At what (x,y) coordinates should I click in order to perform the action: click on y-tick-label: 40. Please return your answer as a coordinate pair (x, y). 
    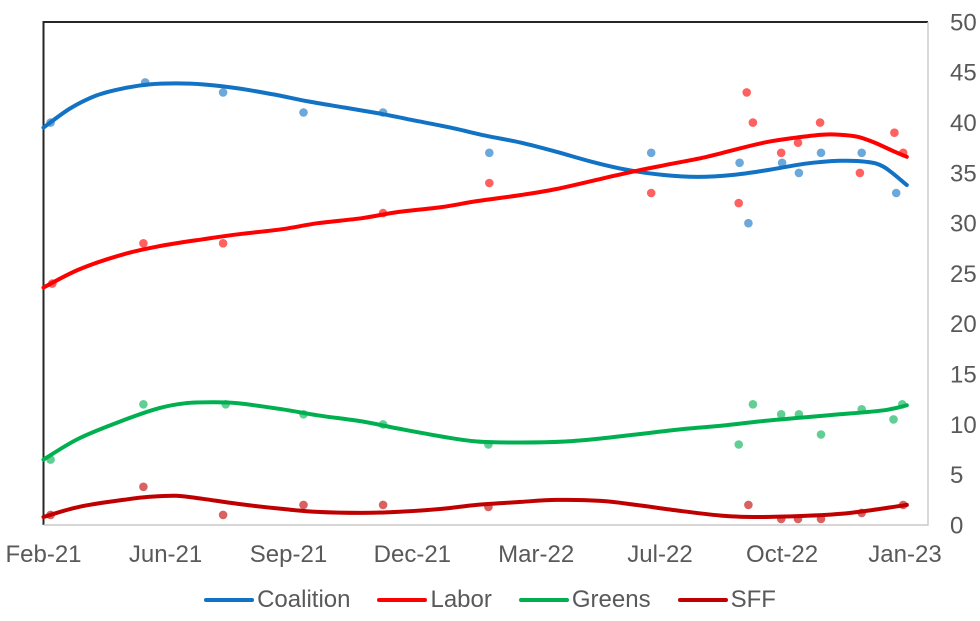
    Looking at the image, I should click on (963, 123).